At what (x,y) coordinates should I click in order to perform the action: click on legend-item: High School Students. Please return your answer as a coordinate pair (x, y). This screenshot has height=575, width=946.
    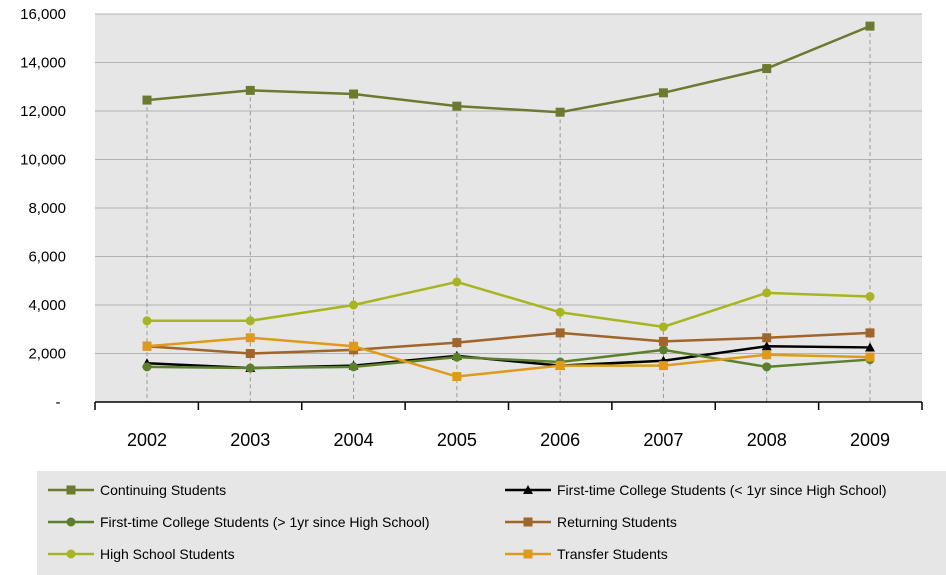
    Looking at the image, I should click on (141, 554).